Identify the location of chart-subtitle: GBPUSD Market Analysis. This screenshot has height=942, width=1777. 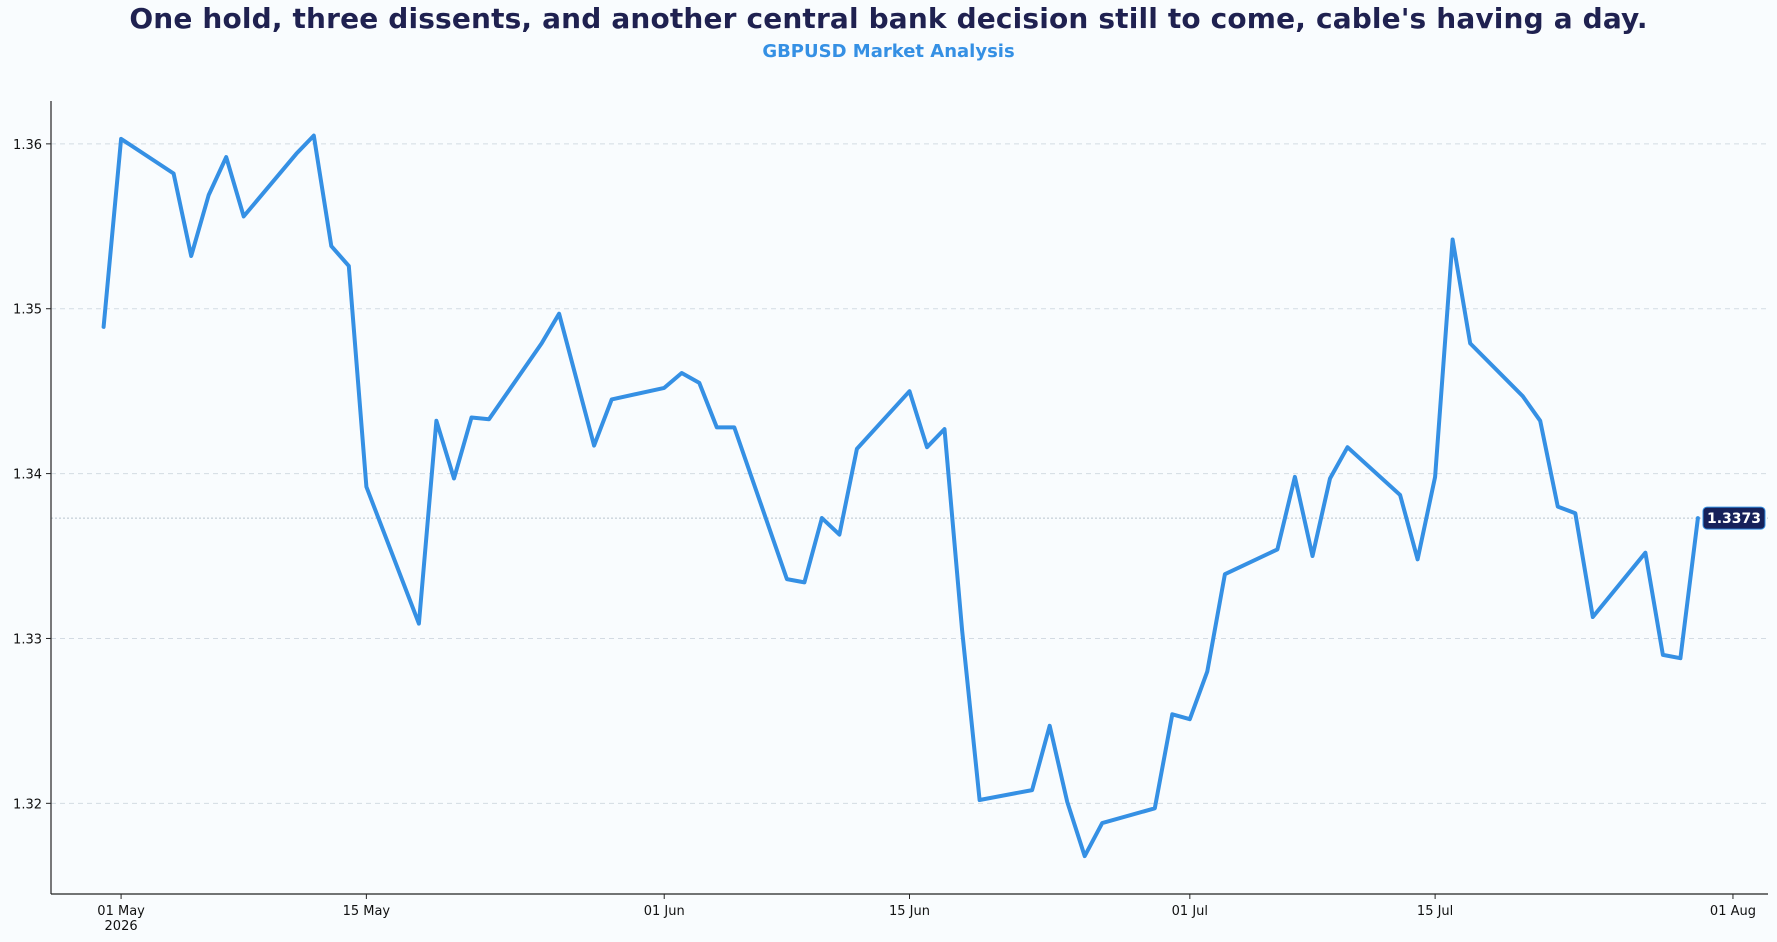
(888, 51).